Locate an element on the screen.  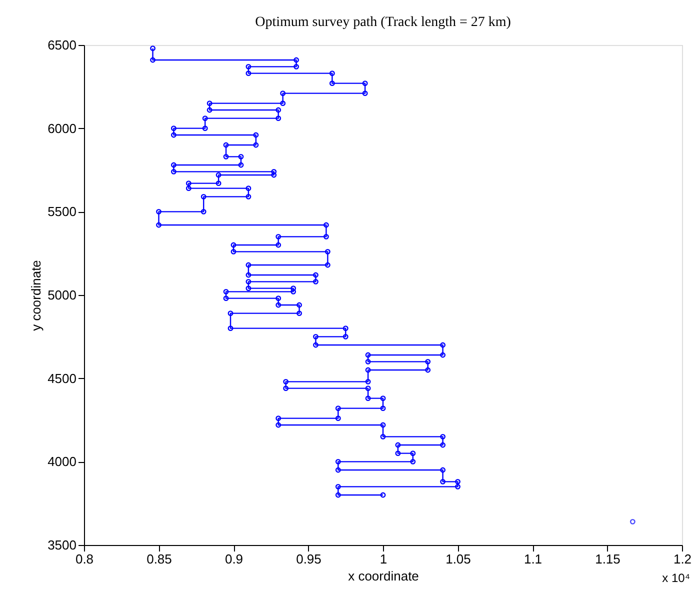
x-tick-label: 0.9 is located at coordinates (234, 559).